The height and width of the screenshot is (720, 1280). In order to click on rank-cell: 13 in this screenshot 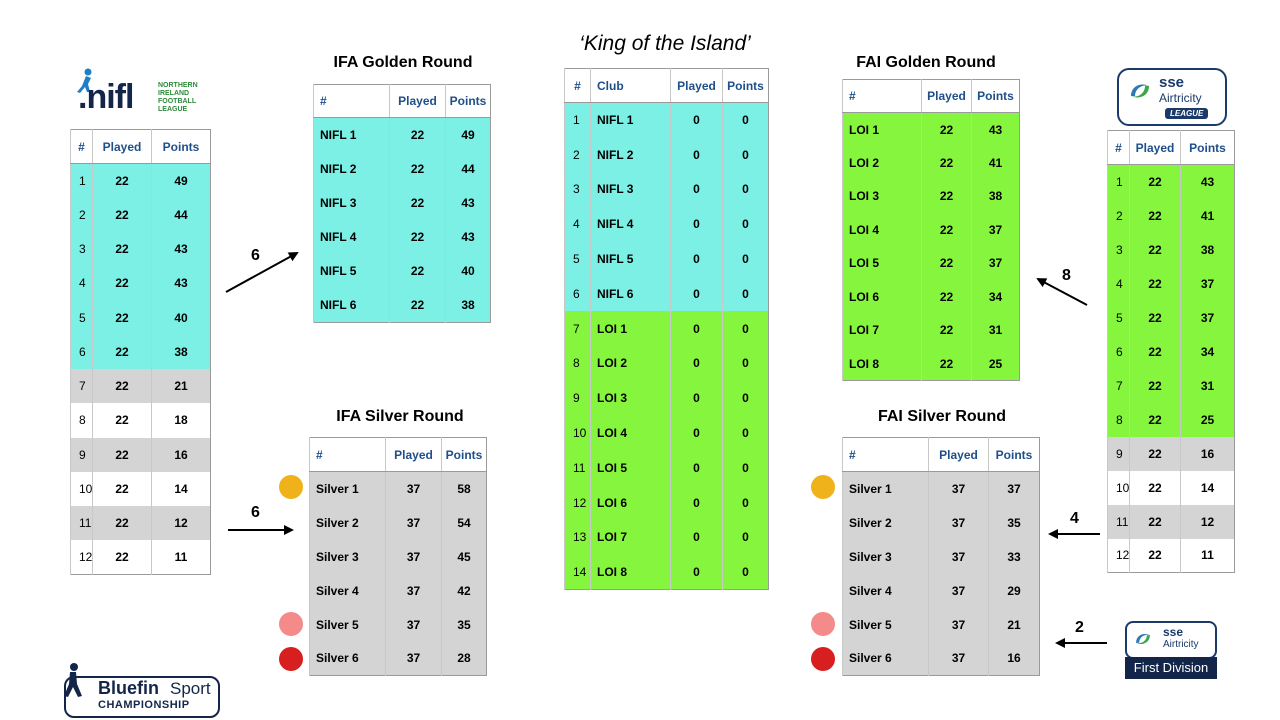, I will do `click(577, 537)`.